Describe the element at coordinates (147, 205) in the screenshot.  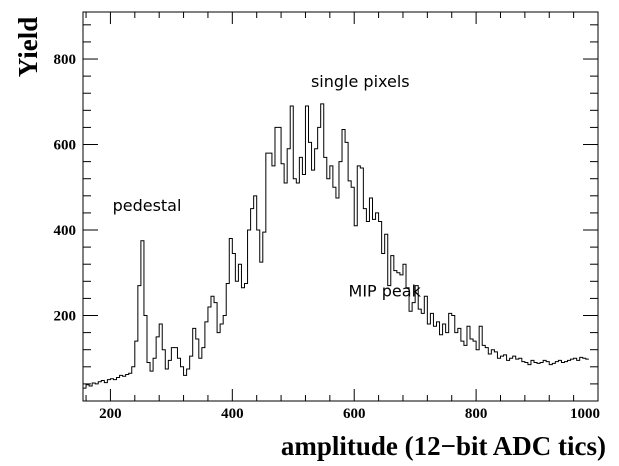
I see `annotation-label: pedestal` at that location.